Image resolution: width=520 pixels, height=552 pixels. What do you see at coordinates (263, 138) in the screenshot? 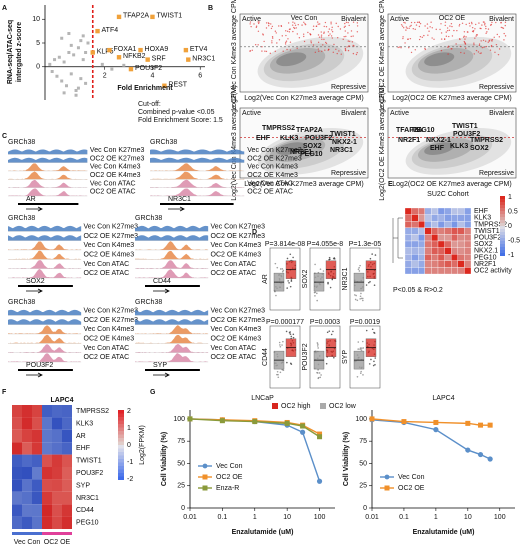
I see `gene-label: EHF` at bounding box center [263, 138].